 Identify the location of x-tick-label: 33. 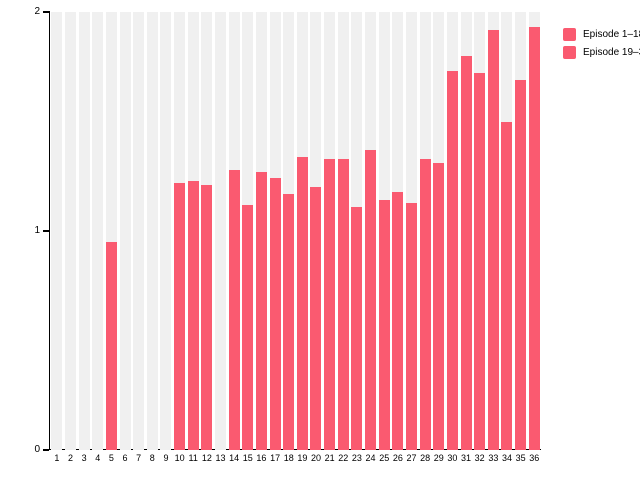
(493, 458).